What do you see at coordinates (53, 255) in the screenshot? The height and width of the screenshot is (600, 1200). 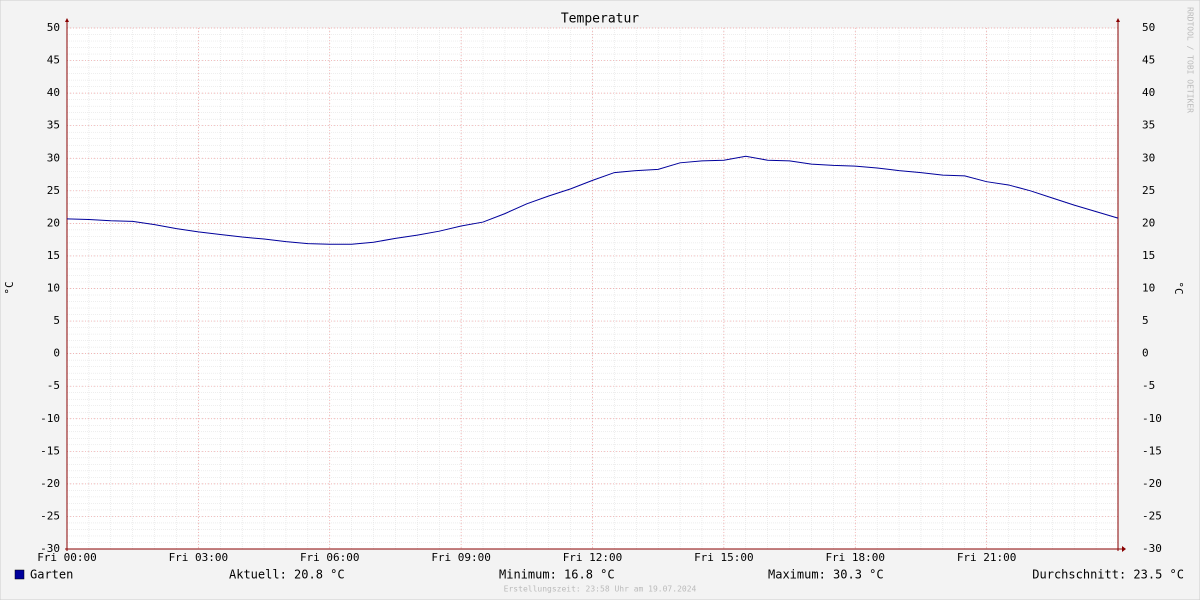 I see `y-tick-label: 15` at bounding box center [53, 255].